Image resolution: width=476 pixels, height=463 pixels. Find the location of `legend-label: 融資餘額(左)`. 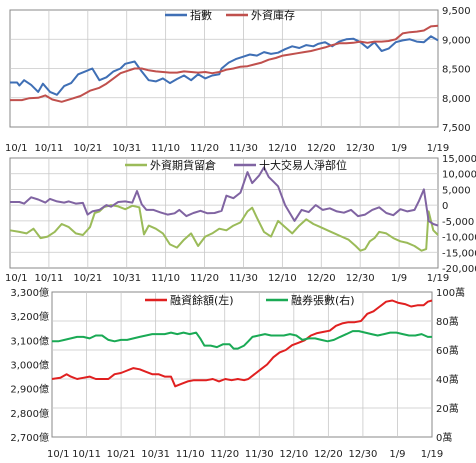

legend-label: 融資餘額(左) is located at coordinates (202, 300).